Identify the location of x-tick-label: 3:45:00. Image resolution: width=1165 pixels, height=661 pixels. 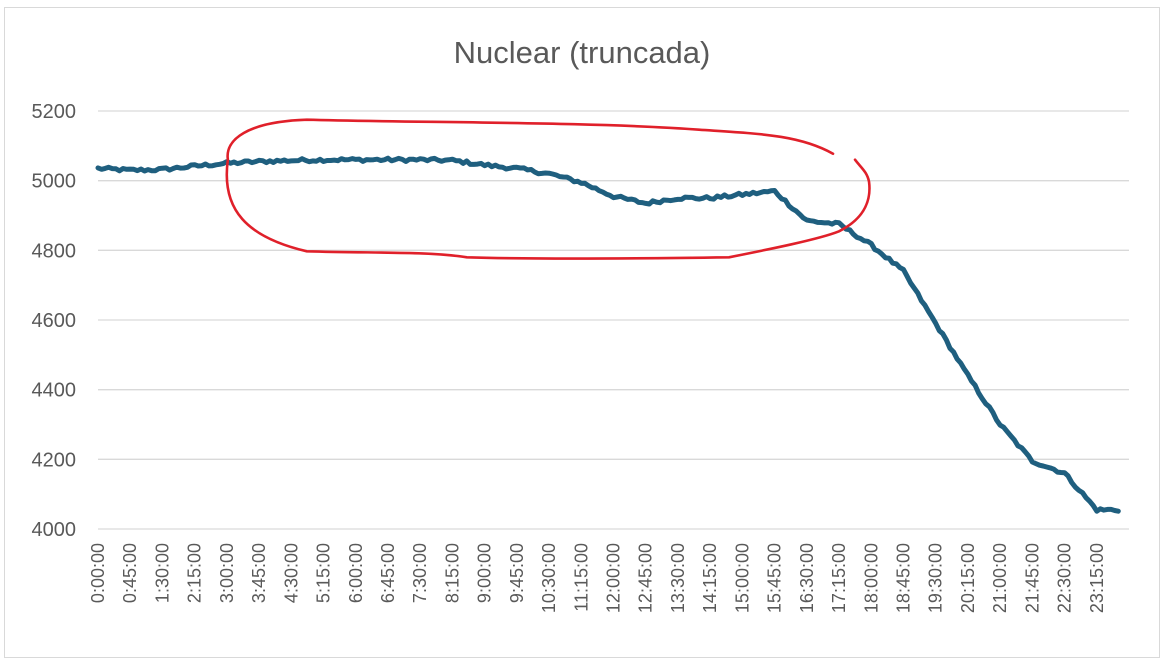
(259, 573).